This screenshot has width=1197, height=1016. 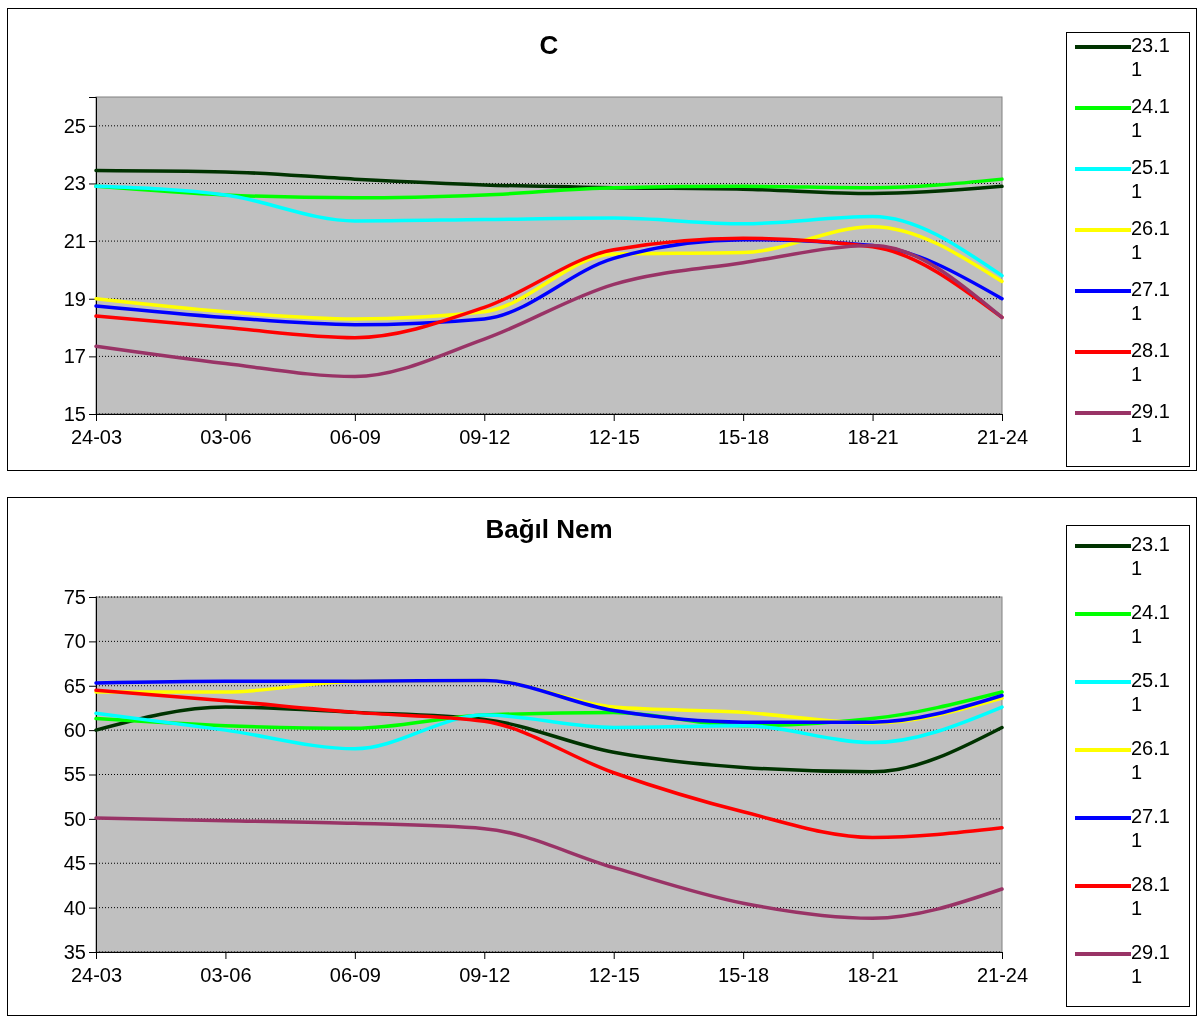 What do you see at coordinates (74, 183) in the screenshot?
I see `y-tick-label: 23` at bounding box center [74, 183].